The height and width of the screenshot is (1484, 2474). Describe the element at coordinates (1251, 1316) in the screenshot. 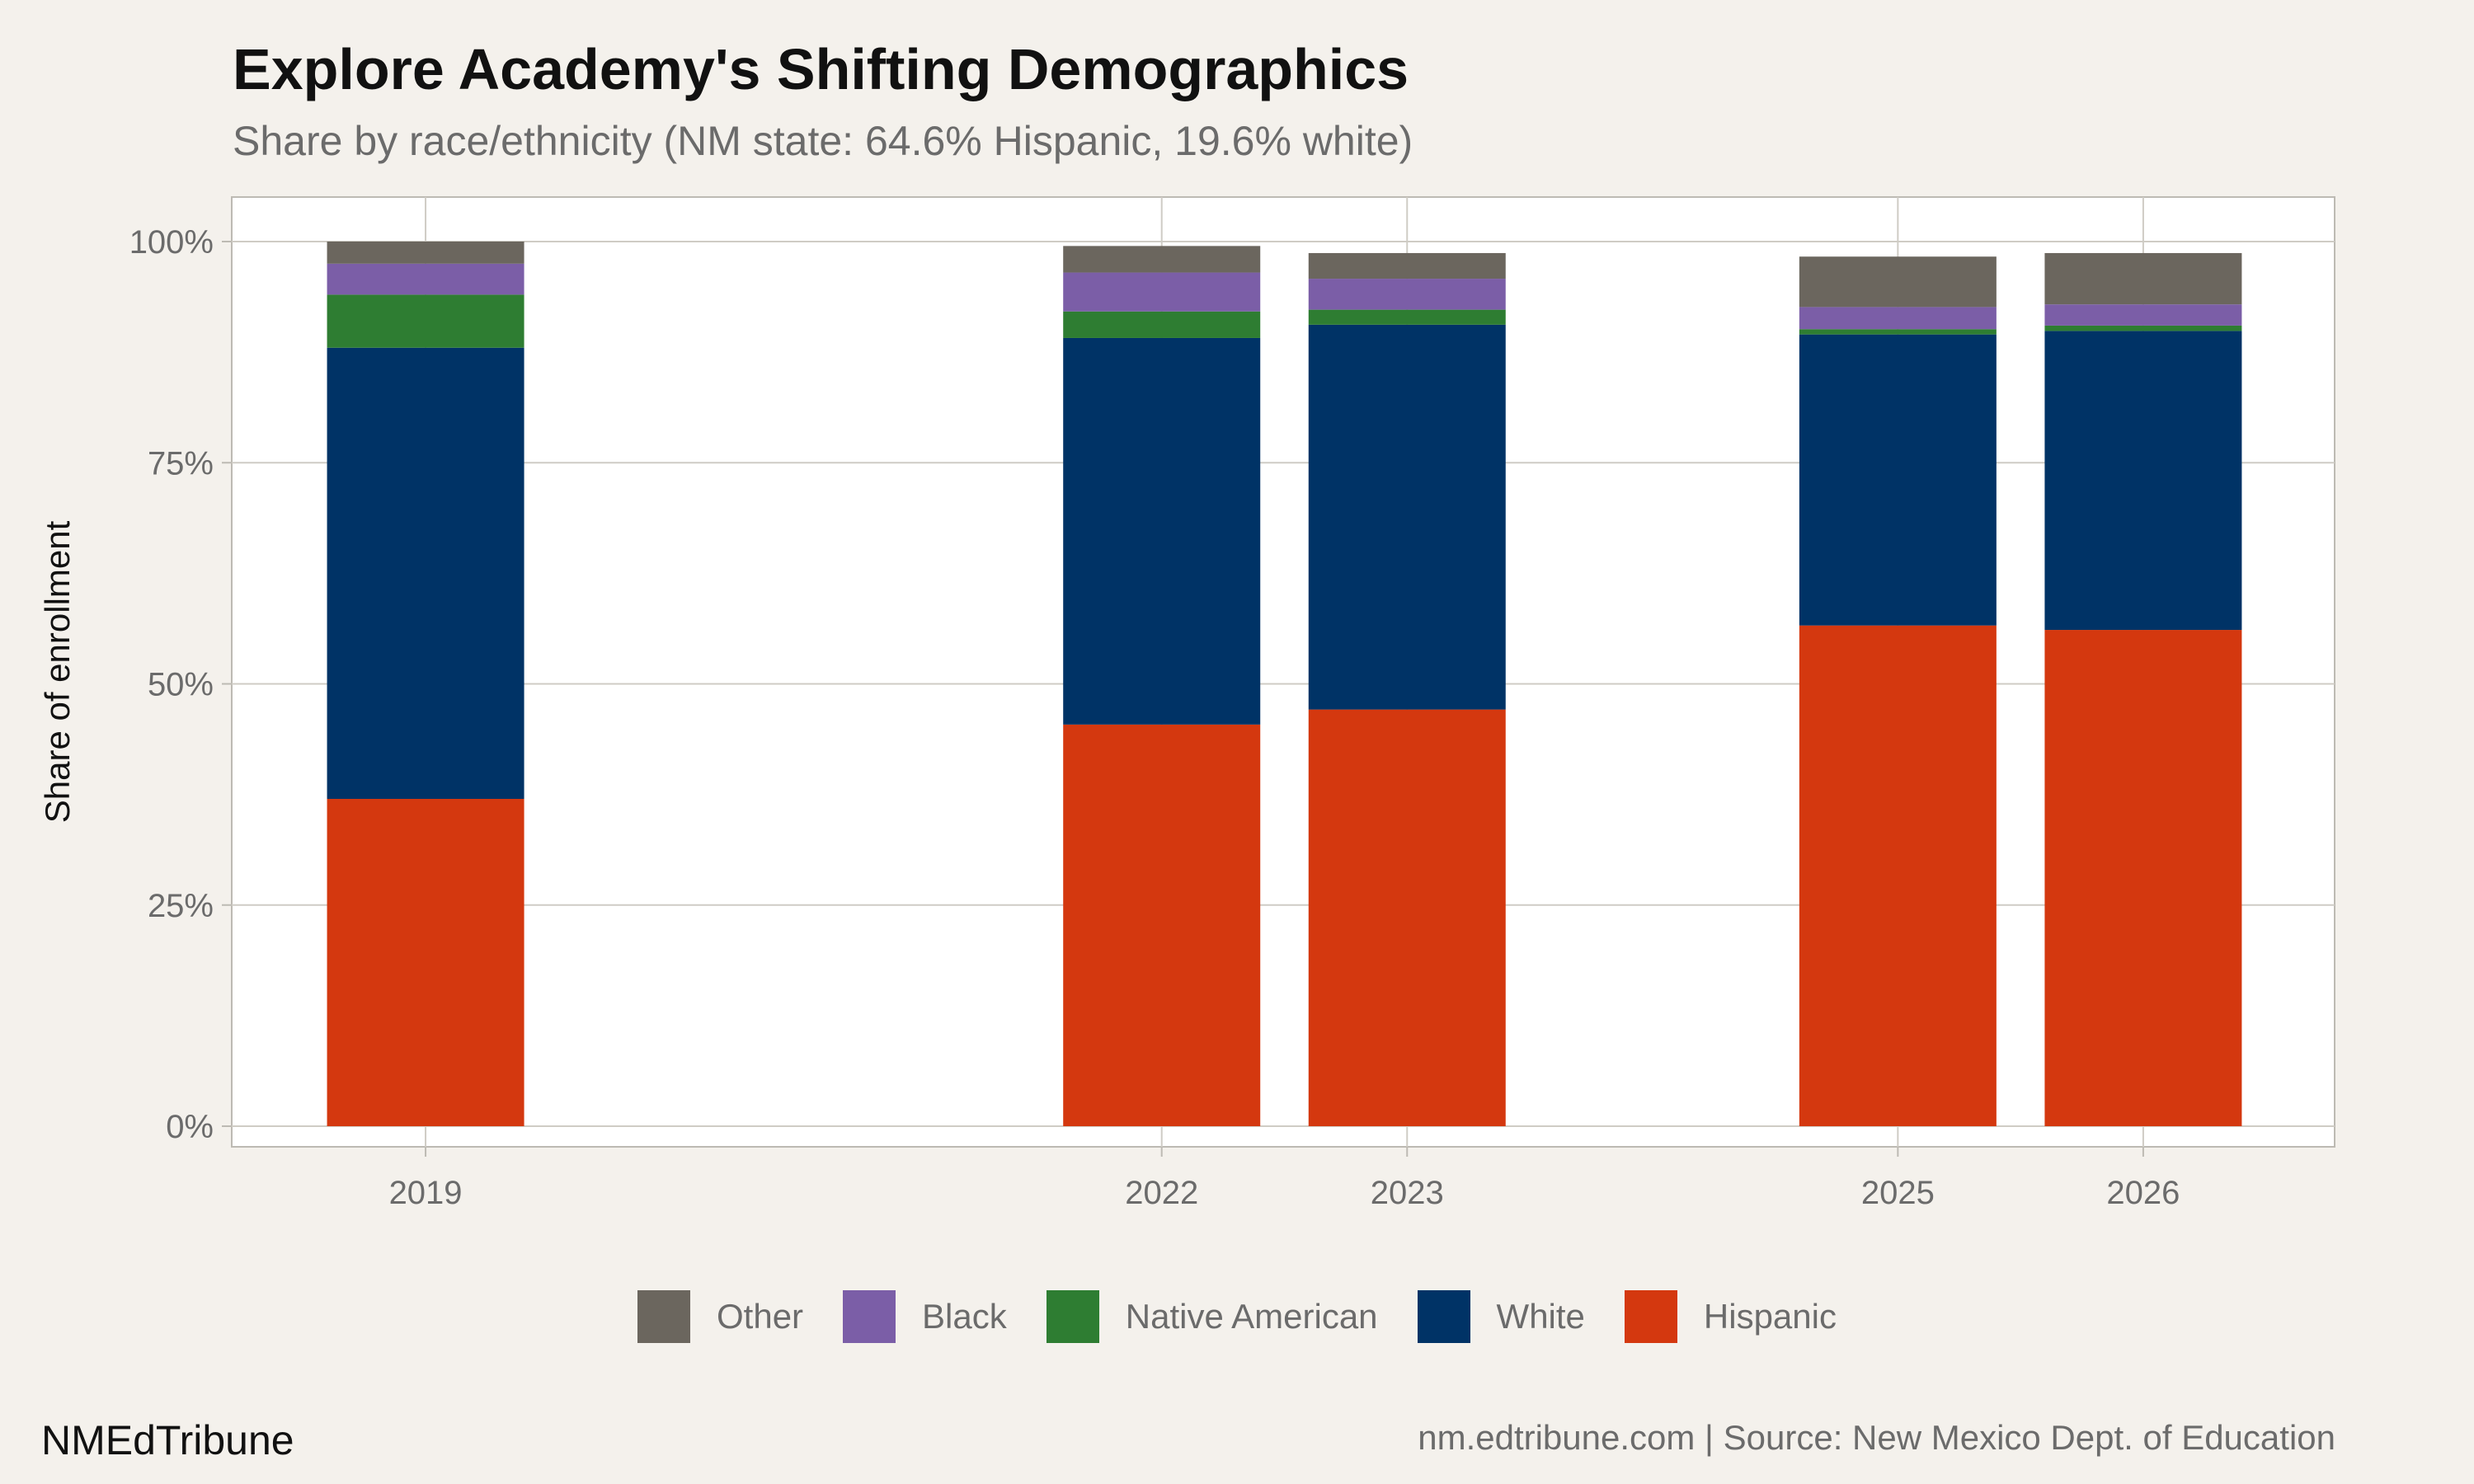

I see `legend-label: Native American` at that location.